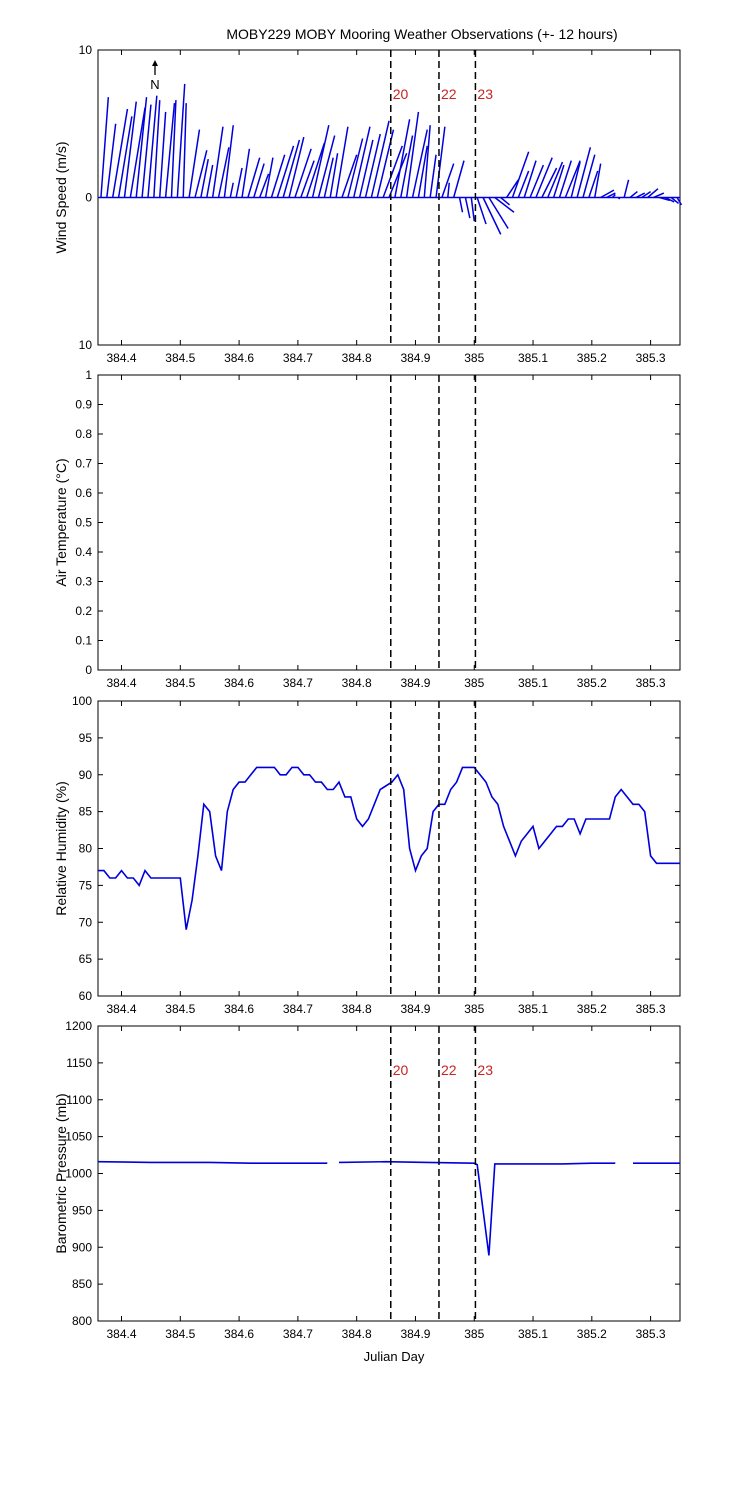  Describe the element at coordinates (82, 1247) in the screenshot. I see `y-tick-label: 900` at that location.